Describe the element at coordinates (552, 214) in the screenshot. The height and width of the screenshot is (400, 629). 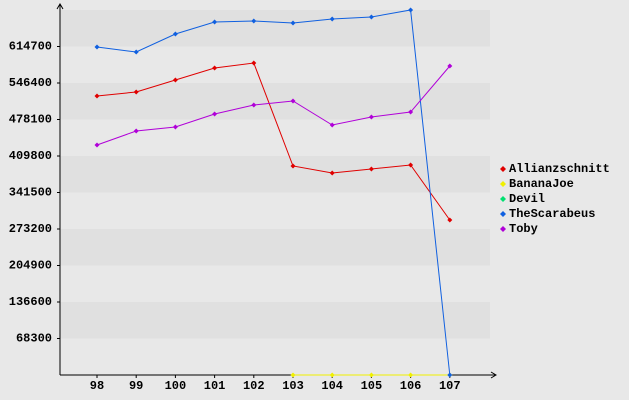
I see `legend-label: TheScarabeus` at that location.